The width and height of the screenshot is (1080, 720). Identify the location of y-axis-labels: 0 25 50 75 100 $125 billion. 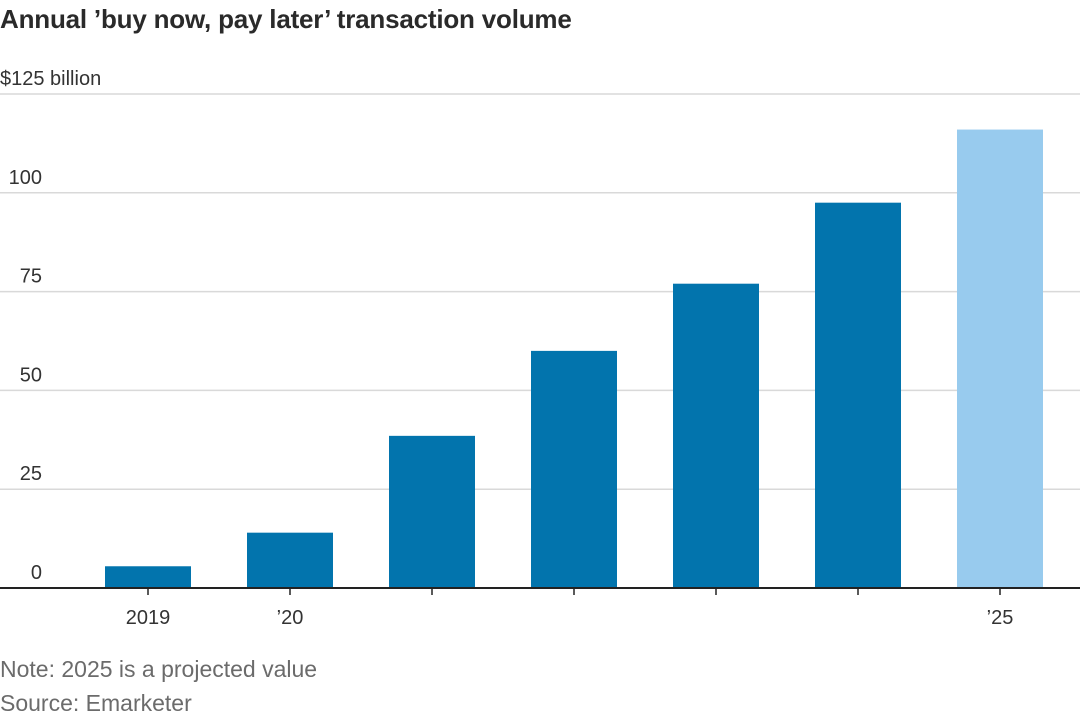
(50, 326).